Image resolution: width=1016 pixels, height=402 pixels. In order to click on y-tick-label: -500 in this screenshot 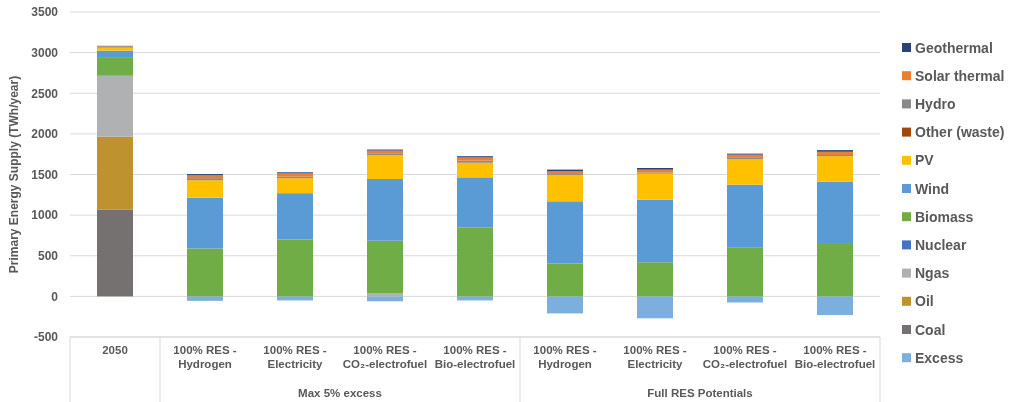, I will do `click(46, 337)`.